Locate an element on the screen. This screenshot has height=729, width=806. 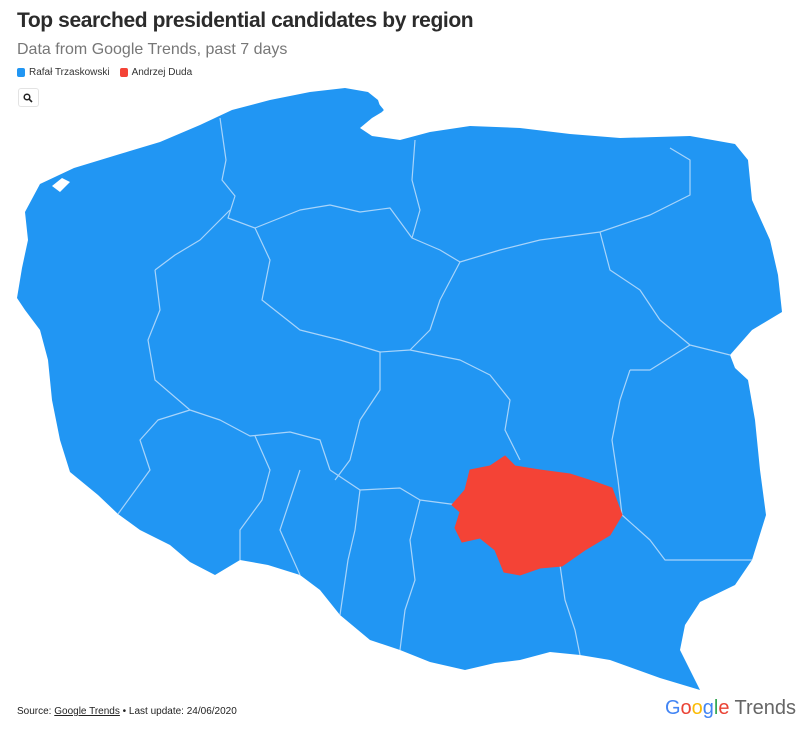
legend: Rafał Trzaskowski Andrzej Duda is located at coordinates (104, 72).